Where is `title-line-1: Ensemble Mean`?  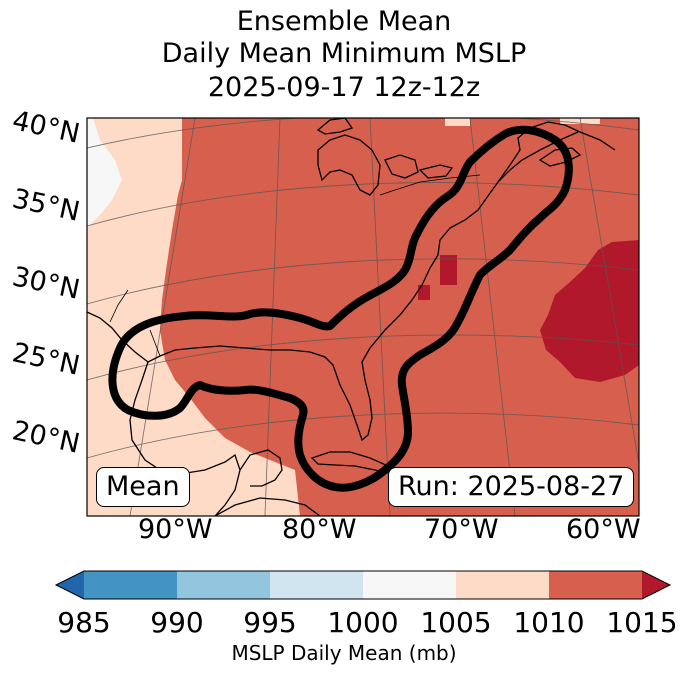 title-line-1: Ensemble Mean is located at coordinates (344, 21).